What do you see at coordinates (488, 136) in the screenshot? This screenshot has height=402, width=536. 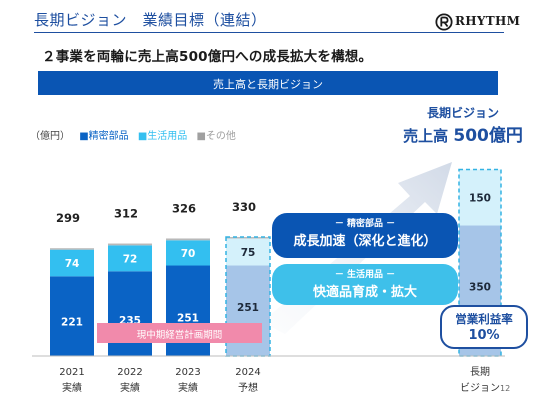 I see `vision-sales-value: 500億円` at bounding box center [488, 136].